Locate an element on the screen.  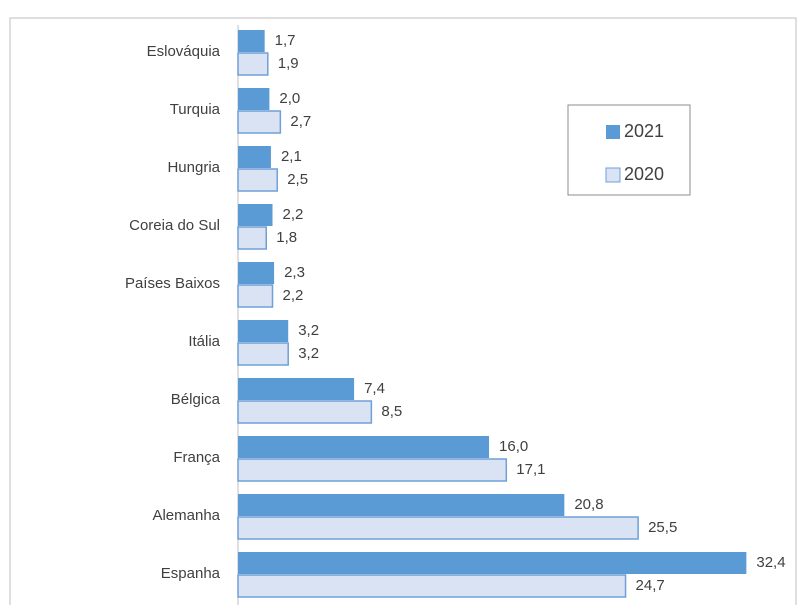
data-label: 1,7 is located at coordinates (285, 40).